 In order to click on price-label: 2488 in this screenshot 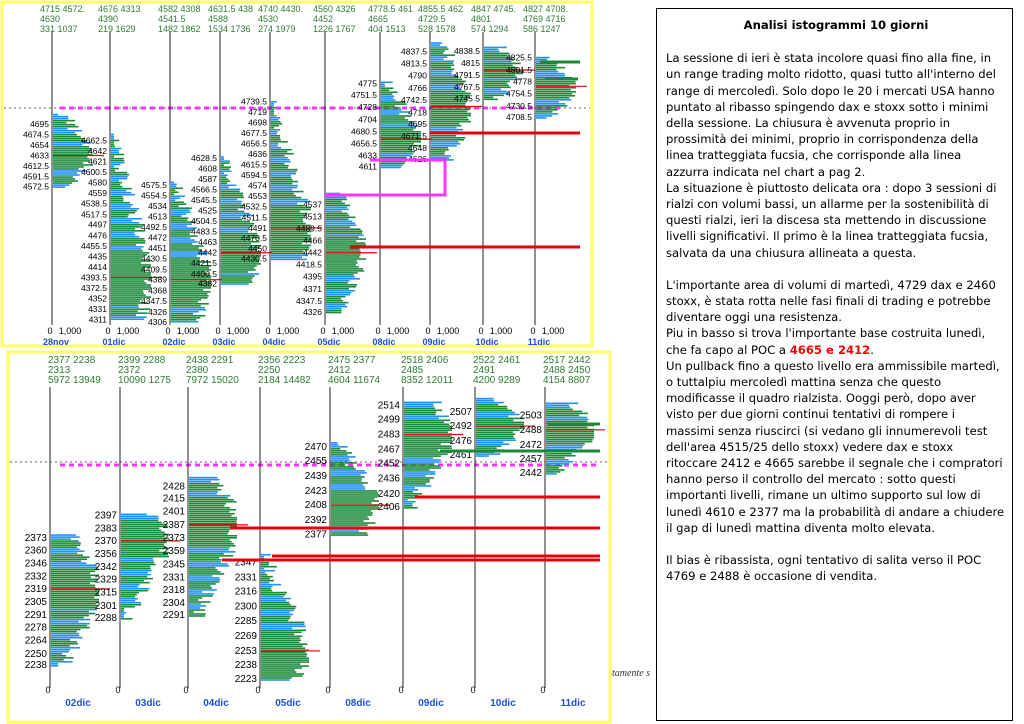, I will do `click(531, 430)`.